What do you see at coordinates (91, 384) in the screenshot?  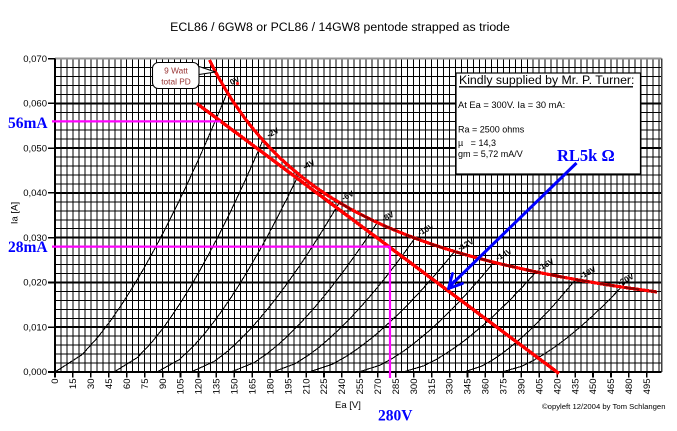 I see `svg-text: 30` at bounding box center [91, 384].